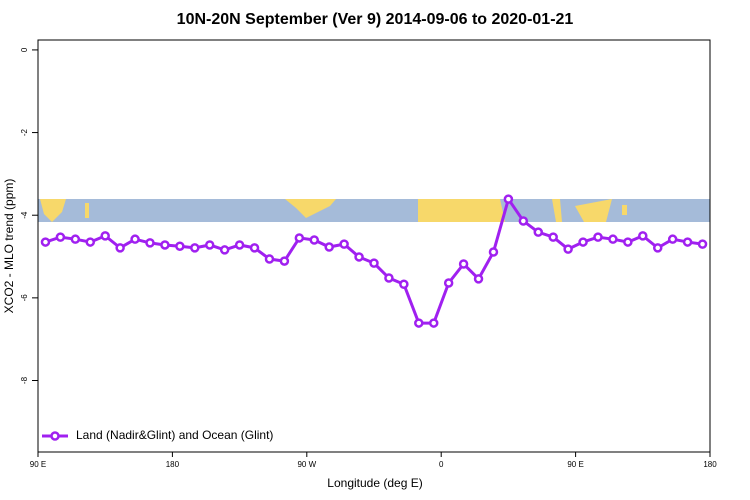  I want to click on y-tick-label: 0, so click(24, 49).